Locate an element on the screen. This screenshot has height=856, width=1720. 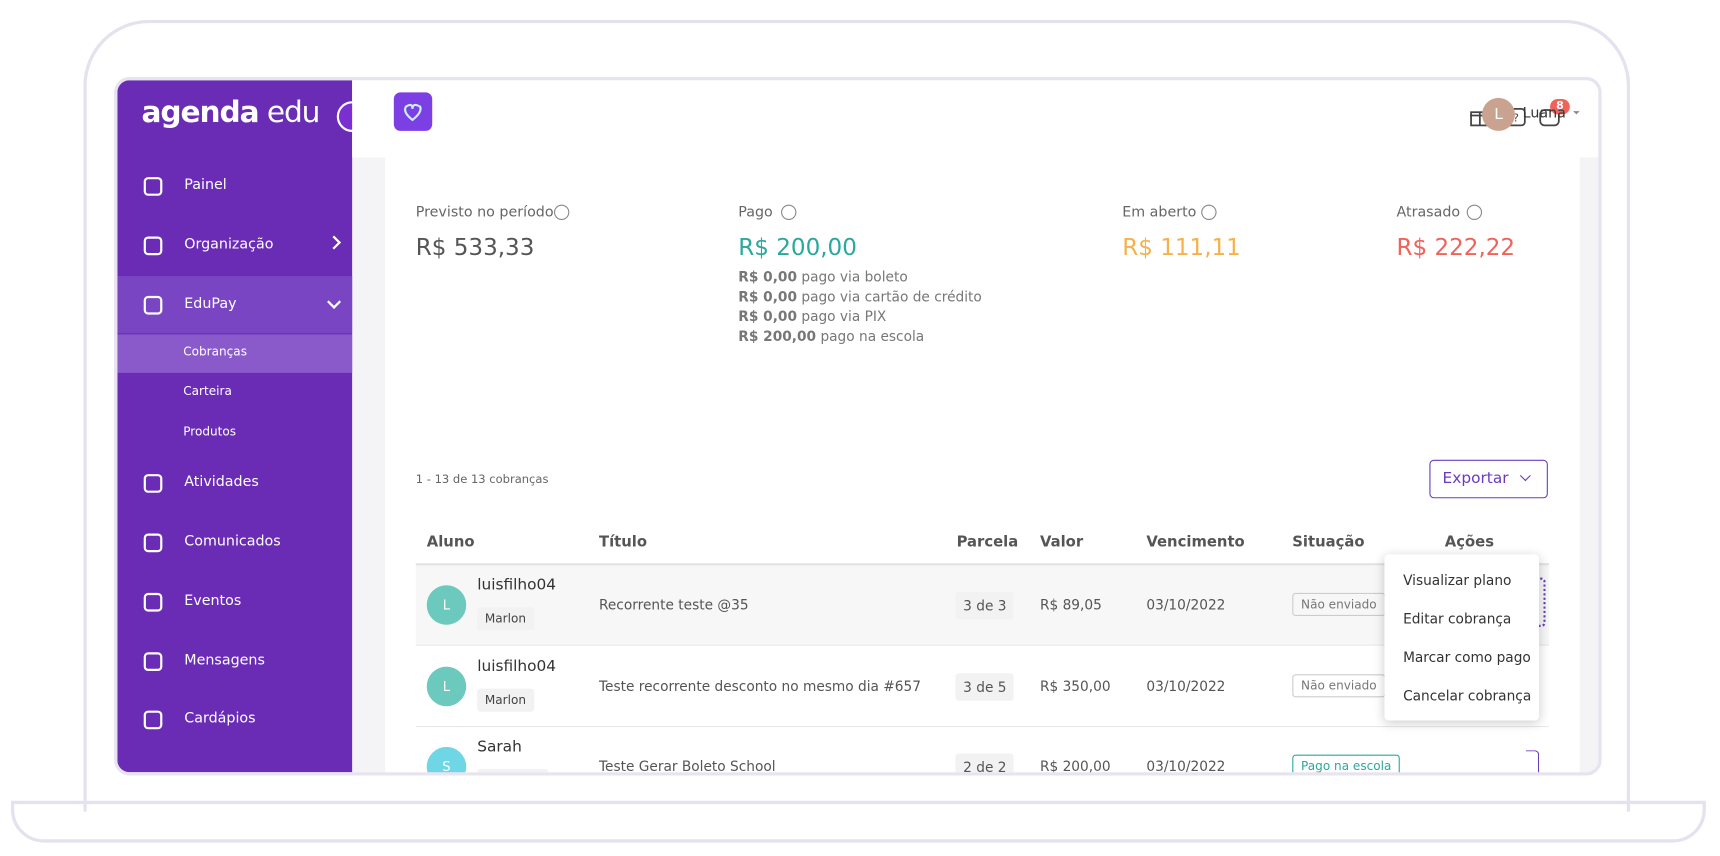
nav-item: Produtos is located at coordinates (210, 431).